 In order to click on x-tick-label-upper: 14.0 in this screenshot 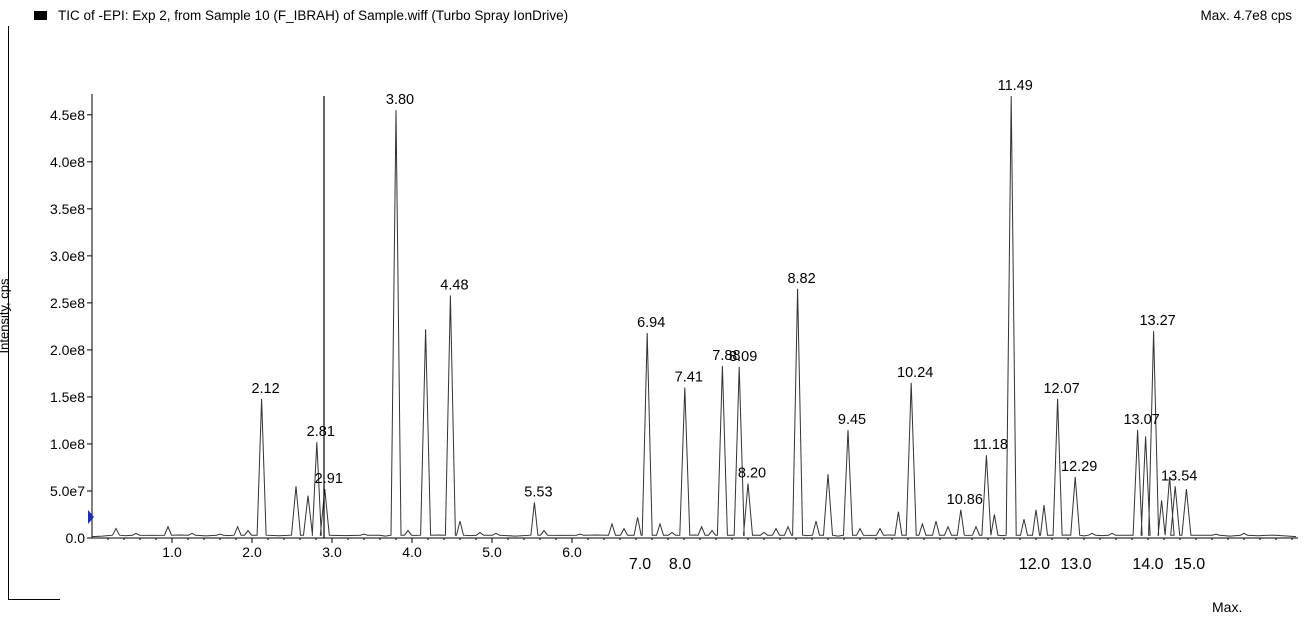, I will do `click(1147, 564)`.